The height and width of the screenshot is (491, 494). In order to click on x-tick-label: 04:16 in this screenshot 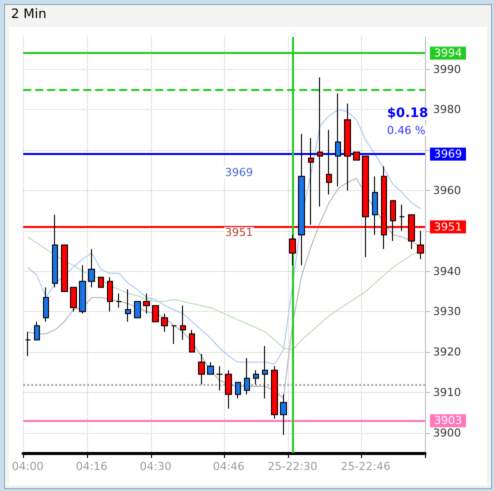, I will do `click(92, 466)`.